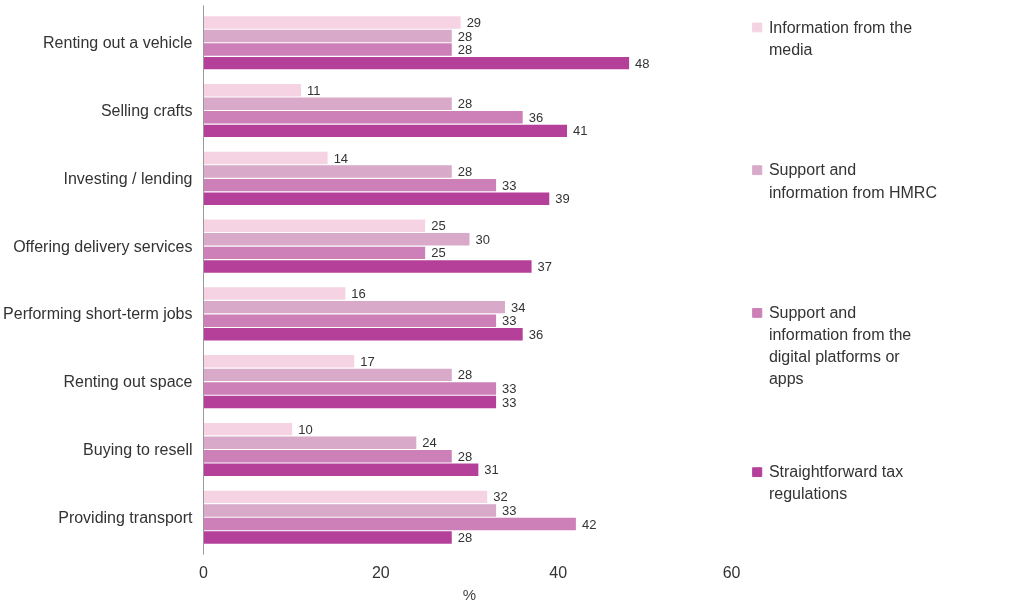 The width and height of the screenshot is (1016, 611). I want to click on data-label: 31, so click(491, 470).